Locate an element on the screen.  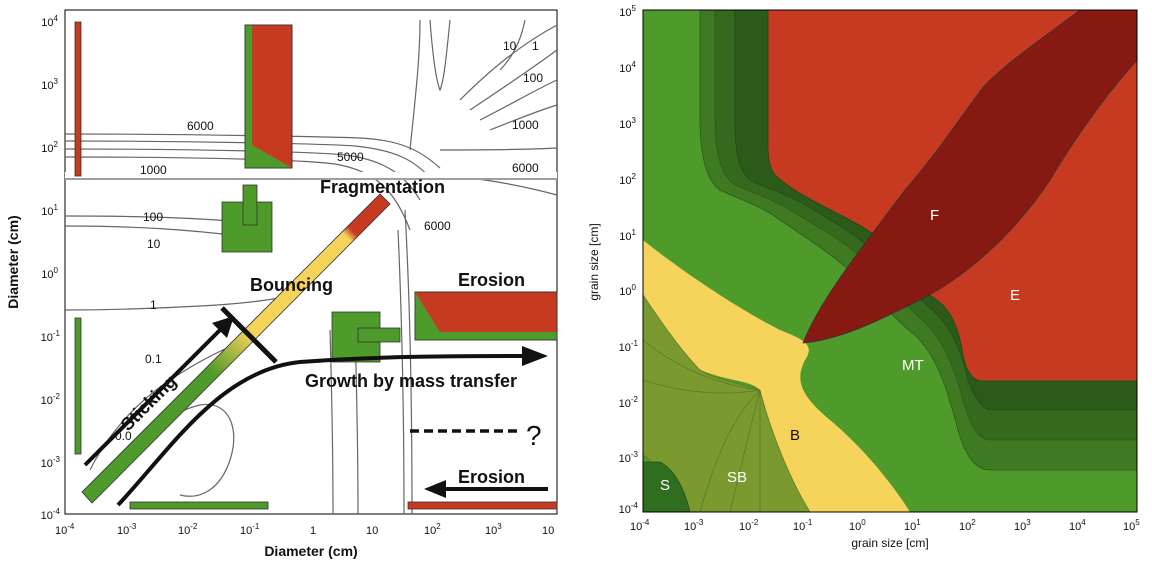
erosion-arrowhead is located at coordinates (435, 489).